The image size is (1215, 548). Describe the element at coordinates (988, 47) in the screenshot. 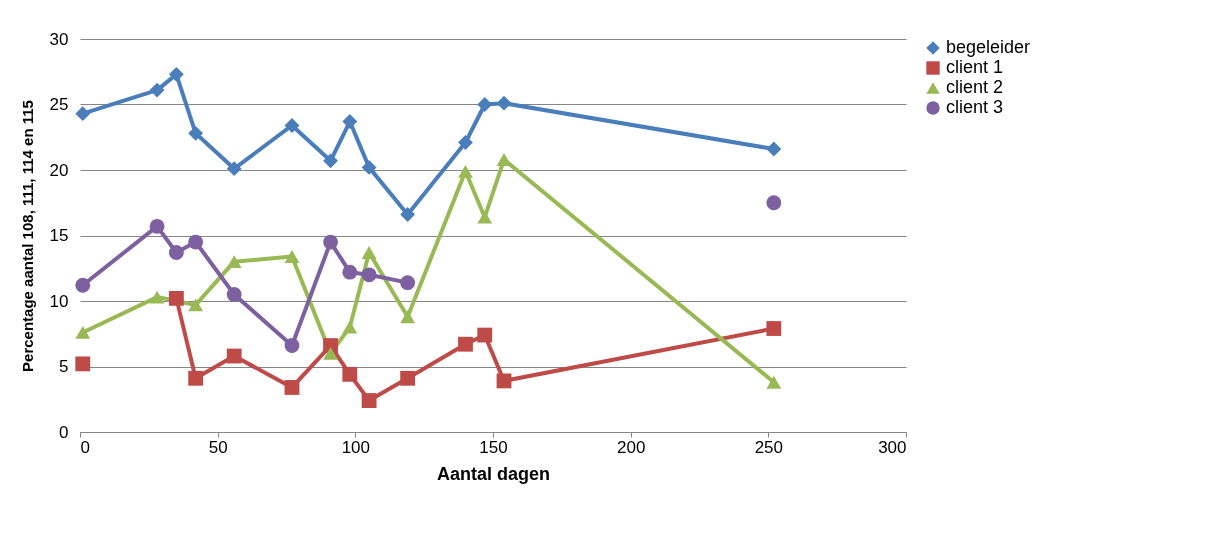

I see `legend-label: begeleider` at that location.